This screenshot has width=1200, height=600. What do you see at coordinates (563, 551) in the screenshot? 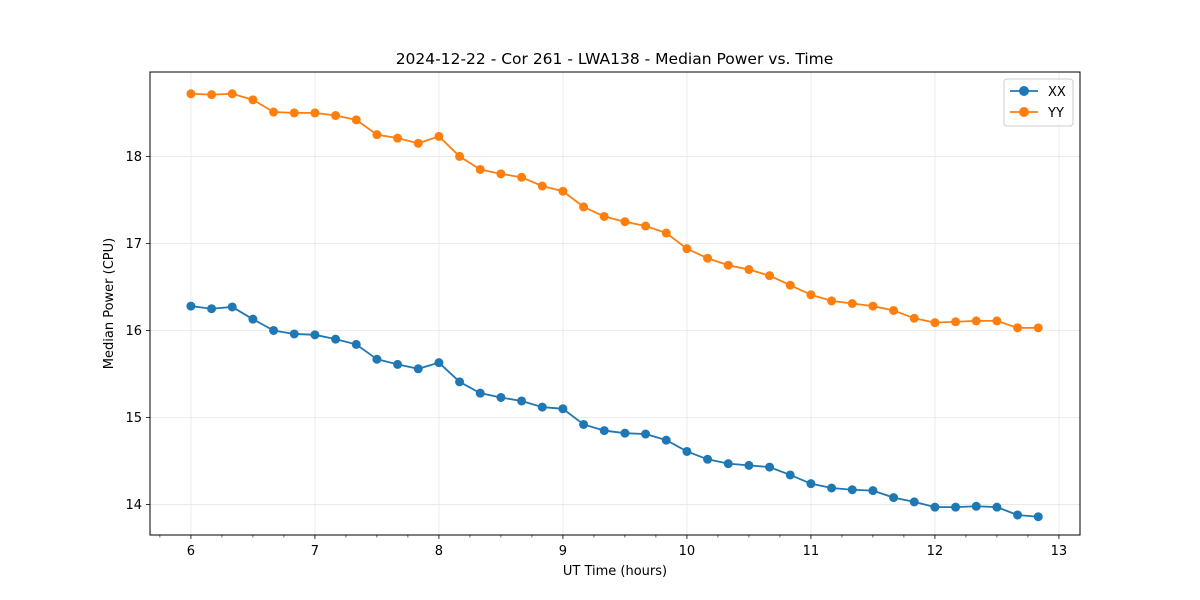
I see `x-tick-label: 9` at bounding box center [563, 551].